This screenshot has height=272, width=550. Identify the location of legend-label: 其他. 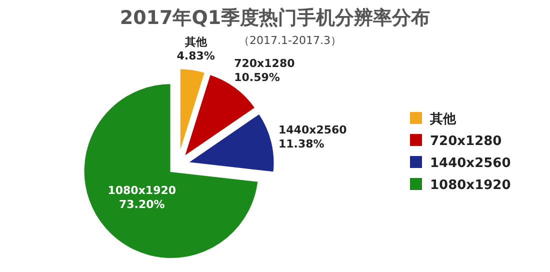
(443, 119).